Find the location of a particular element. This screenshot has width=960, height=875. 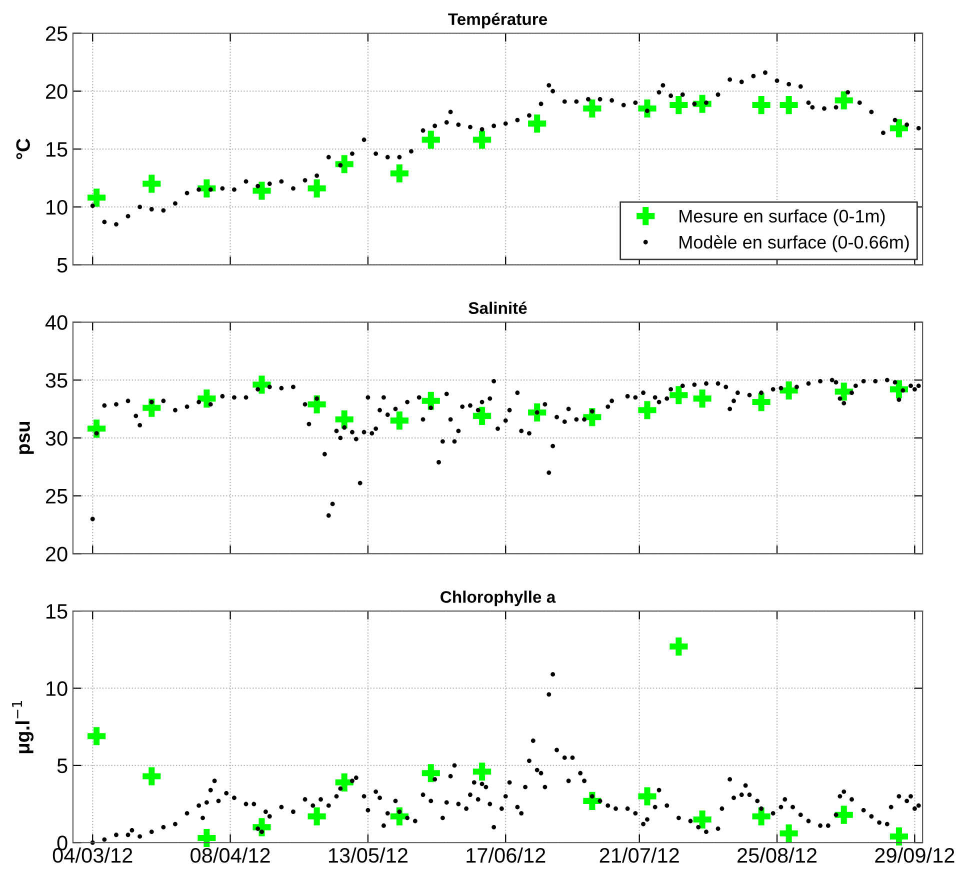

legend-label: Modèle en surface (0-0.66m) is located at coordinates (794, 243).